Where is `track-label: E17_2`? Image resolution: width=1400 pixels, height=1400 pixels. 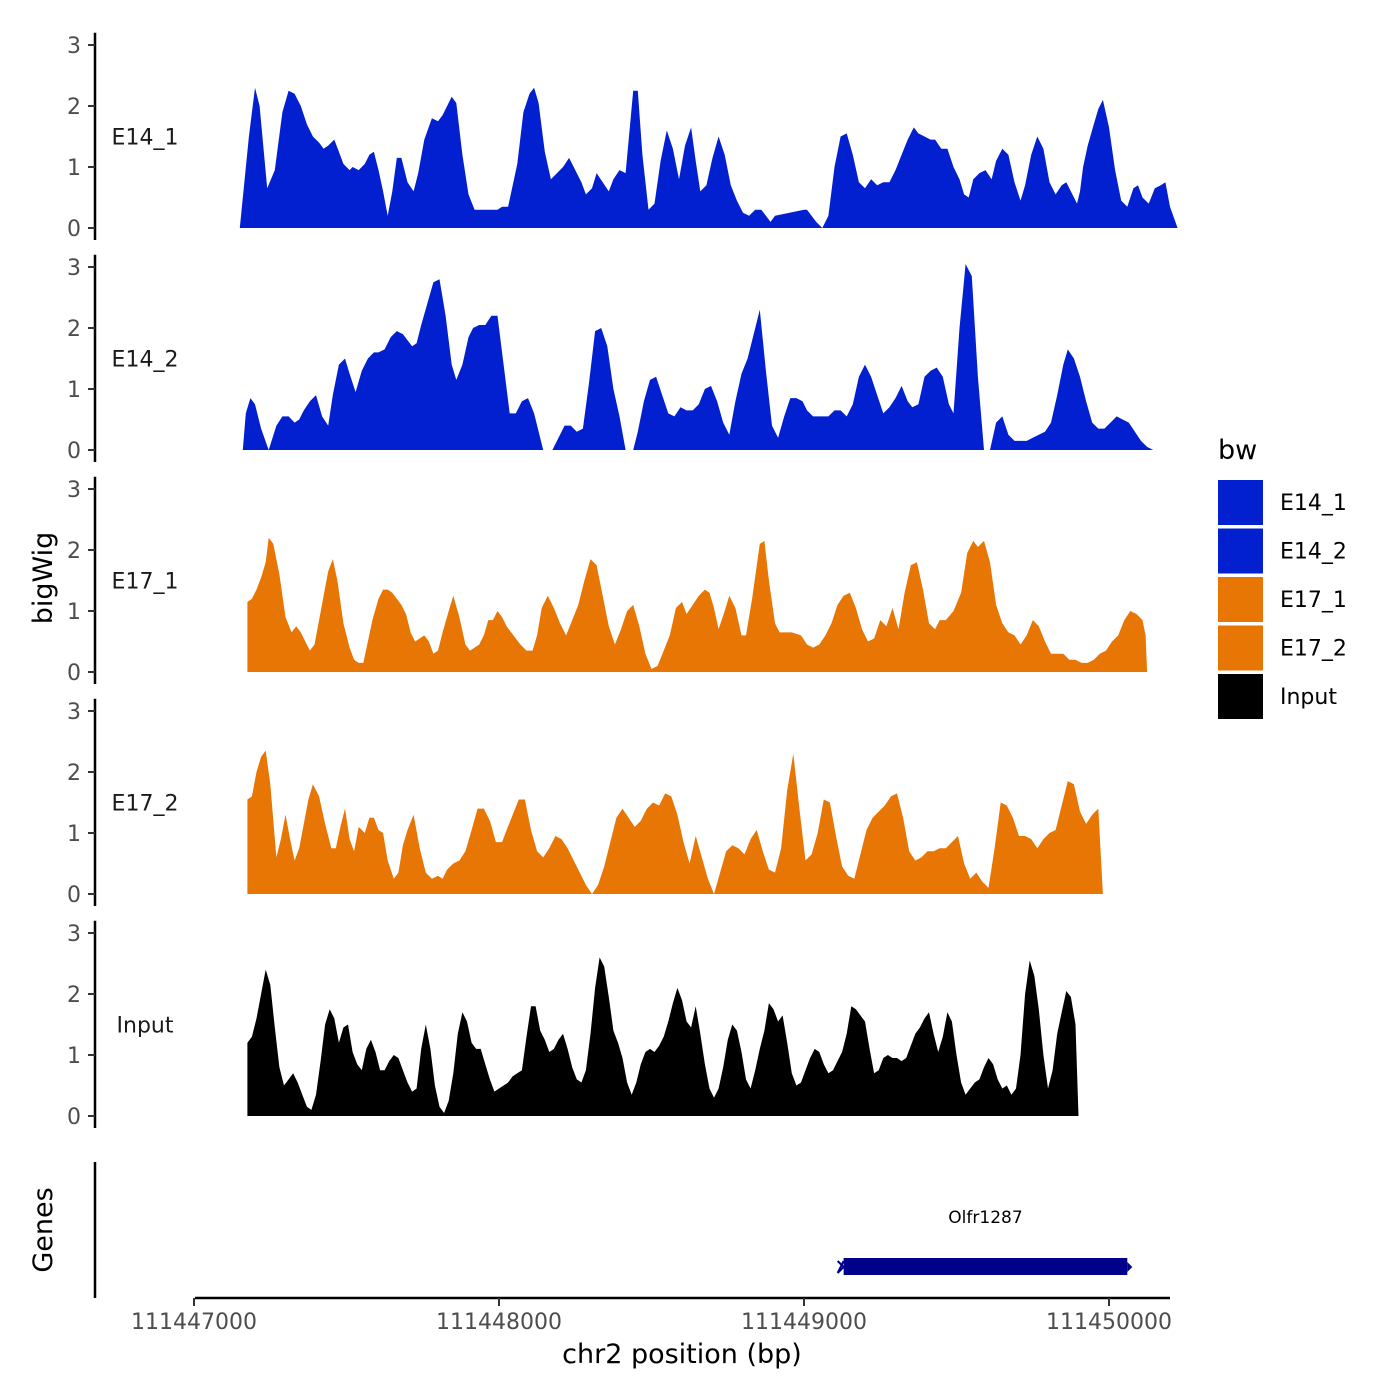 track-label: E17_2 is located at coordinates (145, 804).